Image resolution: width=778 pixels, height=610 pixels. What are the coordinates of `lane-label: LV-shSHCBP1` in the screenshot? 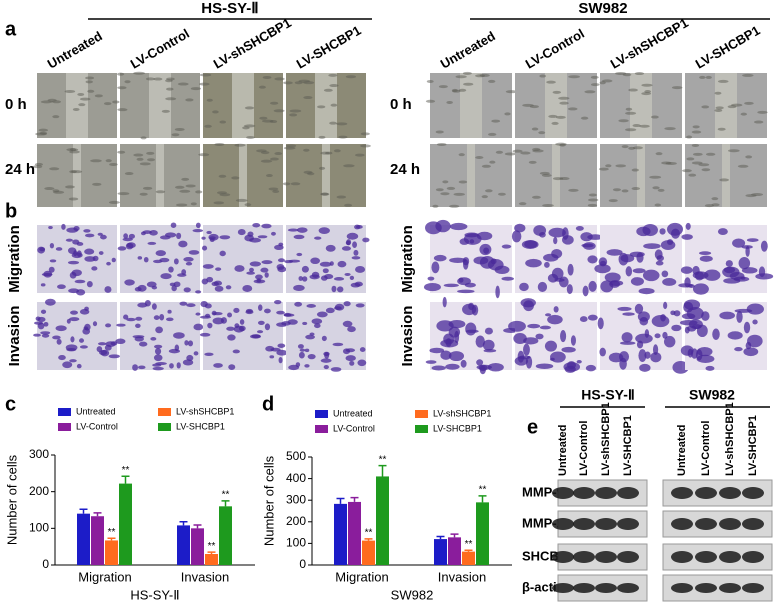 It's located at (606, 439).